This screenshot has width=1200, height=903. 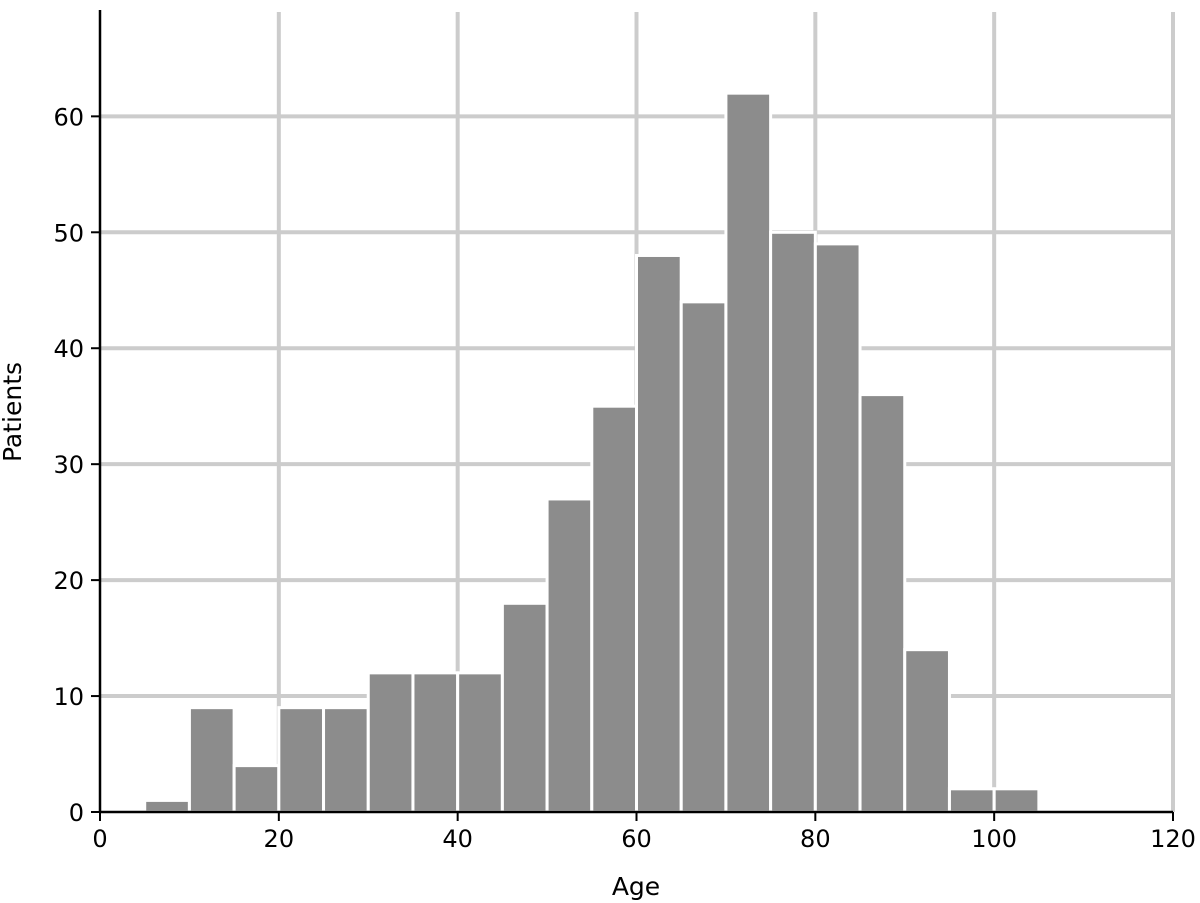 I want to click on y-ticks: 0 10 20 30 40 50 60, so click(x=76, y=465).